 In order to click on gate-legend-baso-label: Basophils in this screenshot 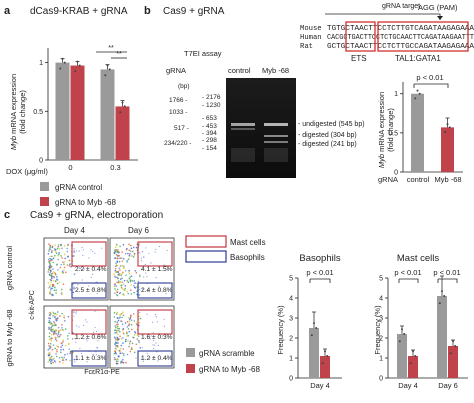, I will do `click(247, 257)`.